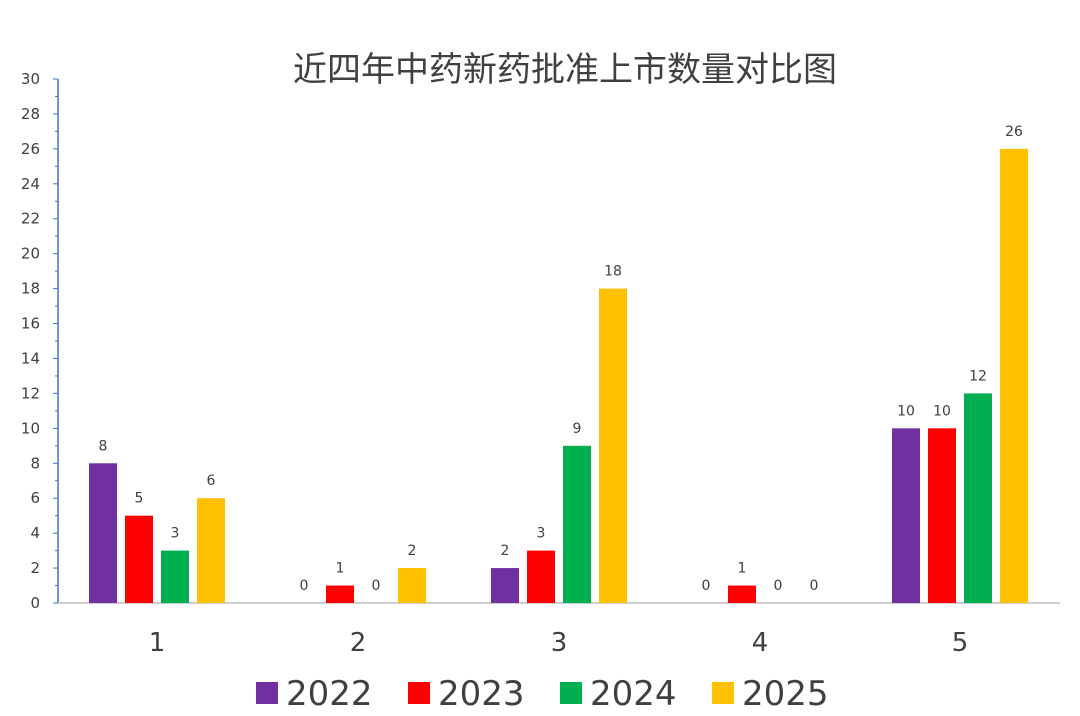  I want to click on x-axis: 1 2 3 4 5, so click(559, 630).